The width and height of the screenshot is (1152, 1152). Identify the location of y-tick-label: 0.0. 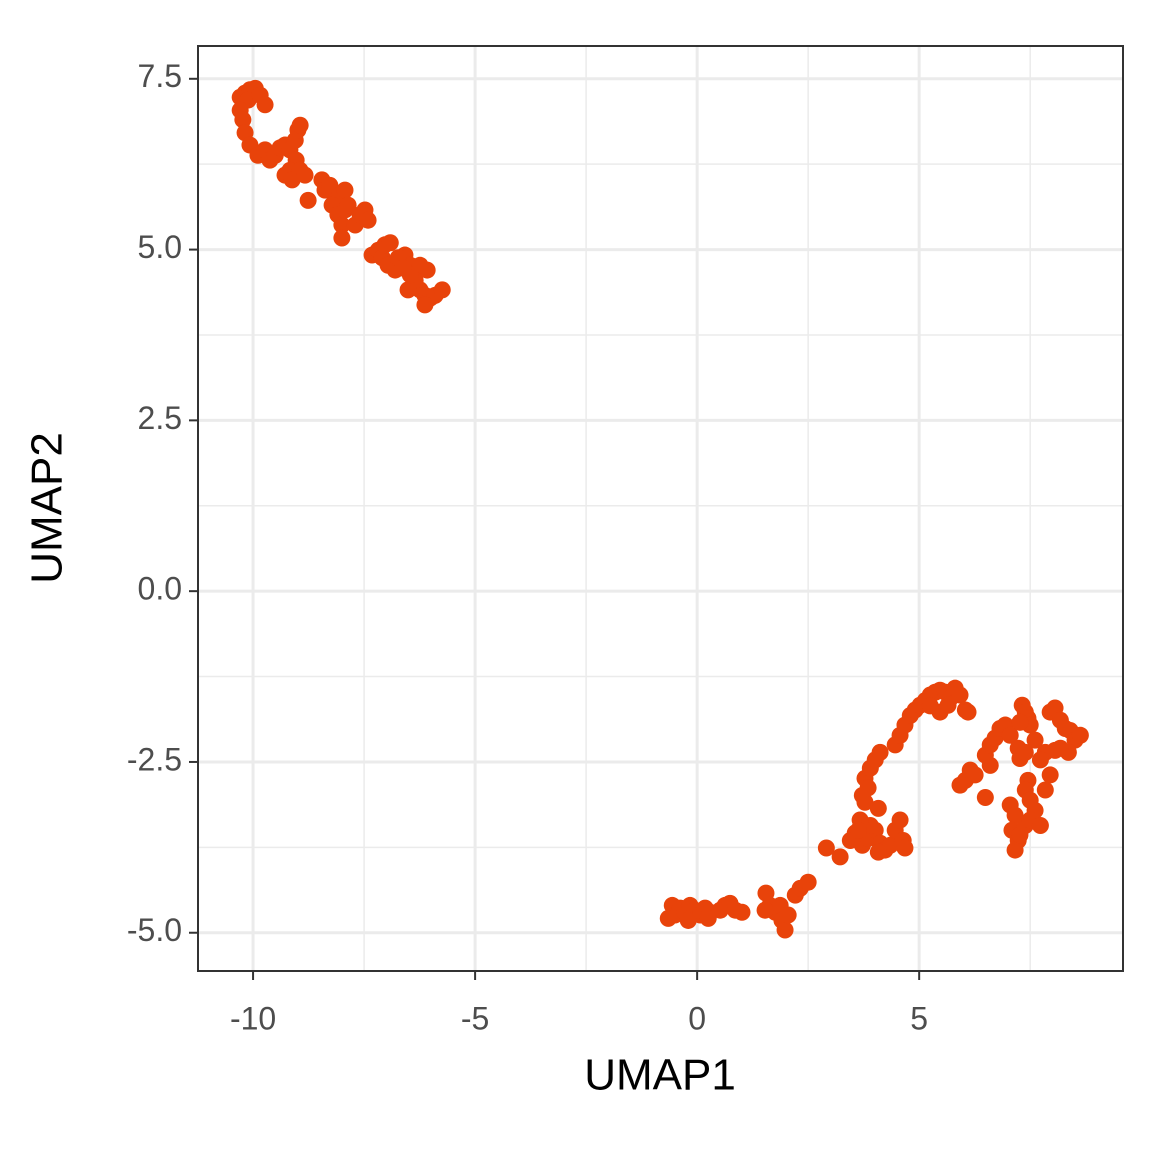
(160, 589).